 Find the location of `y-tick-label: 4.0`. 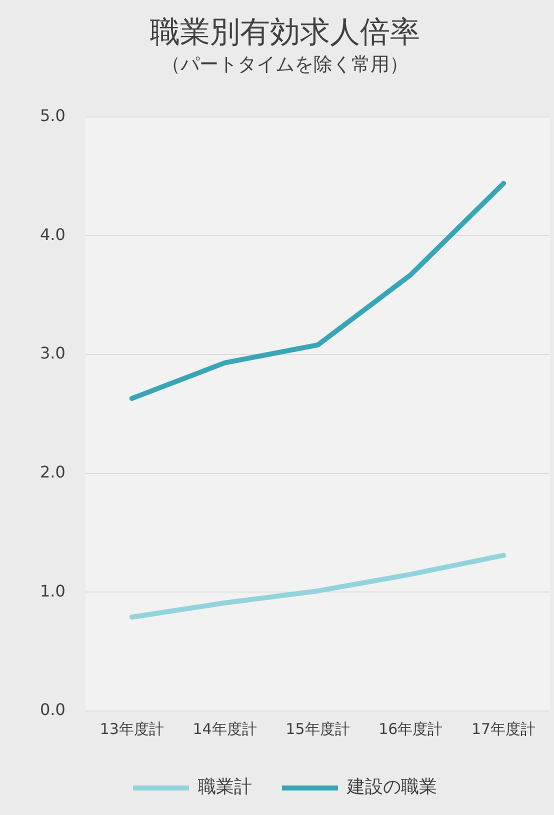

y-tick-label: 4.0 is located at coordinates (53, 234).